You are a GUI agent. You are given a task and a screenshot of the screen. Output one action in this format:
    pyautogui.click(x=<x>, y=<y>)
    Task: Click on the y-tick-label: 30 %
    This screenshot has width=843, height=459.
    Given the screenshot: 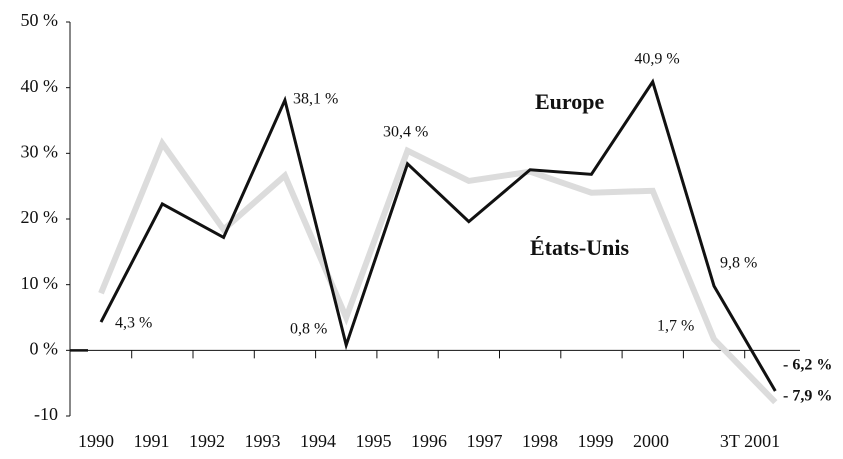 What is the action you would take?
    pyautogui.click(x=40, y=151)
    